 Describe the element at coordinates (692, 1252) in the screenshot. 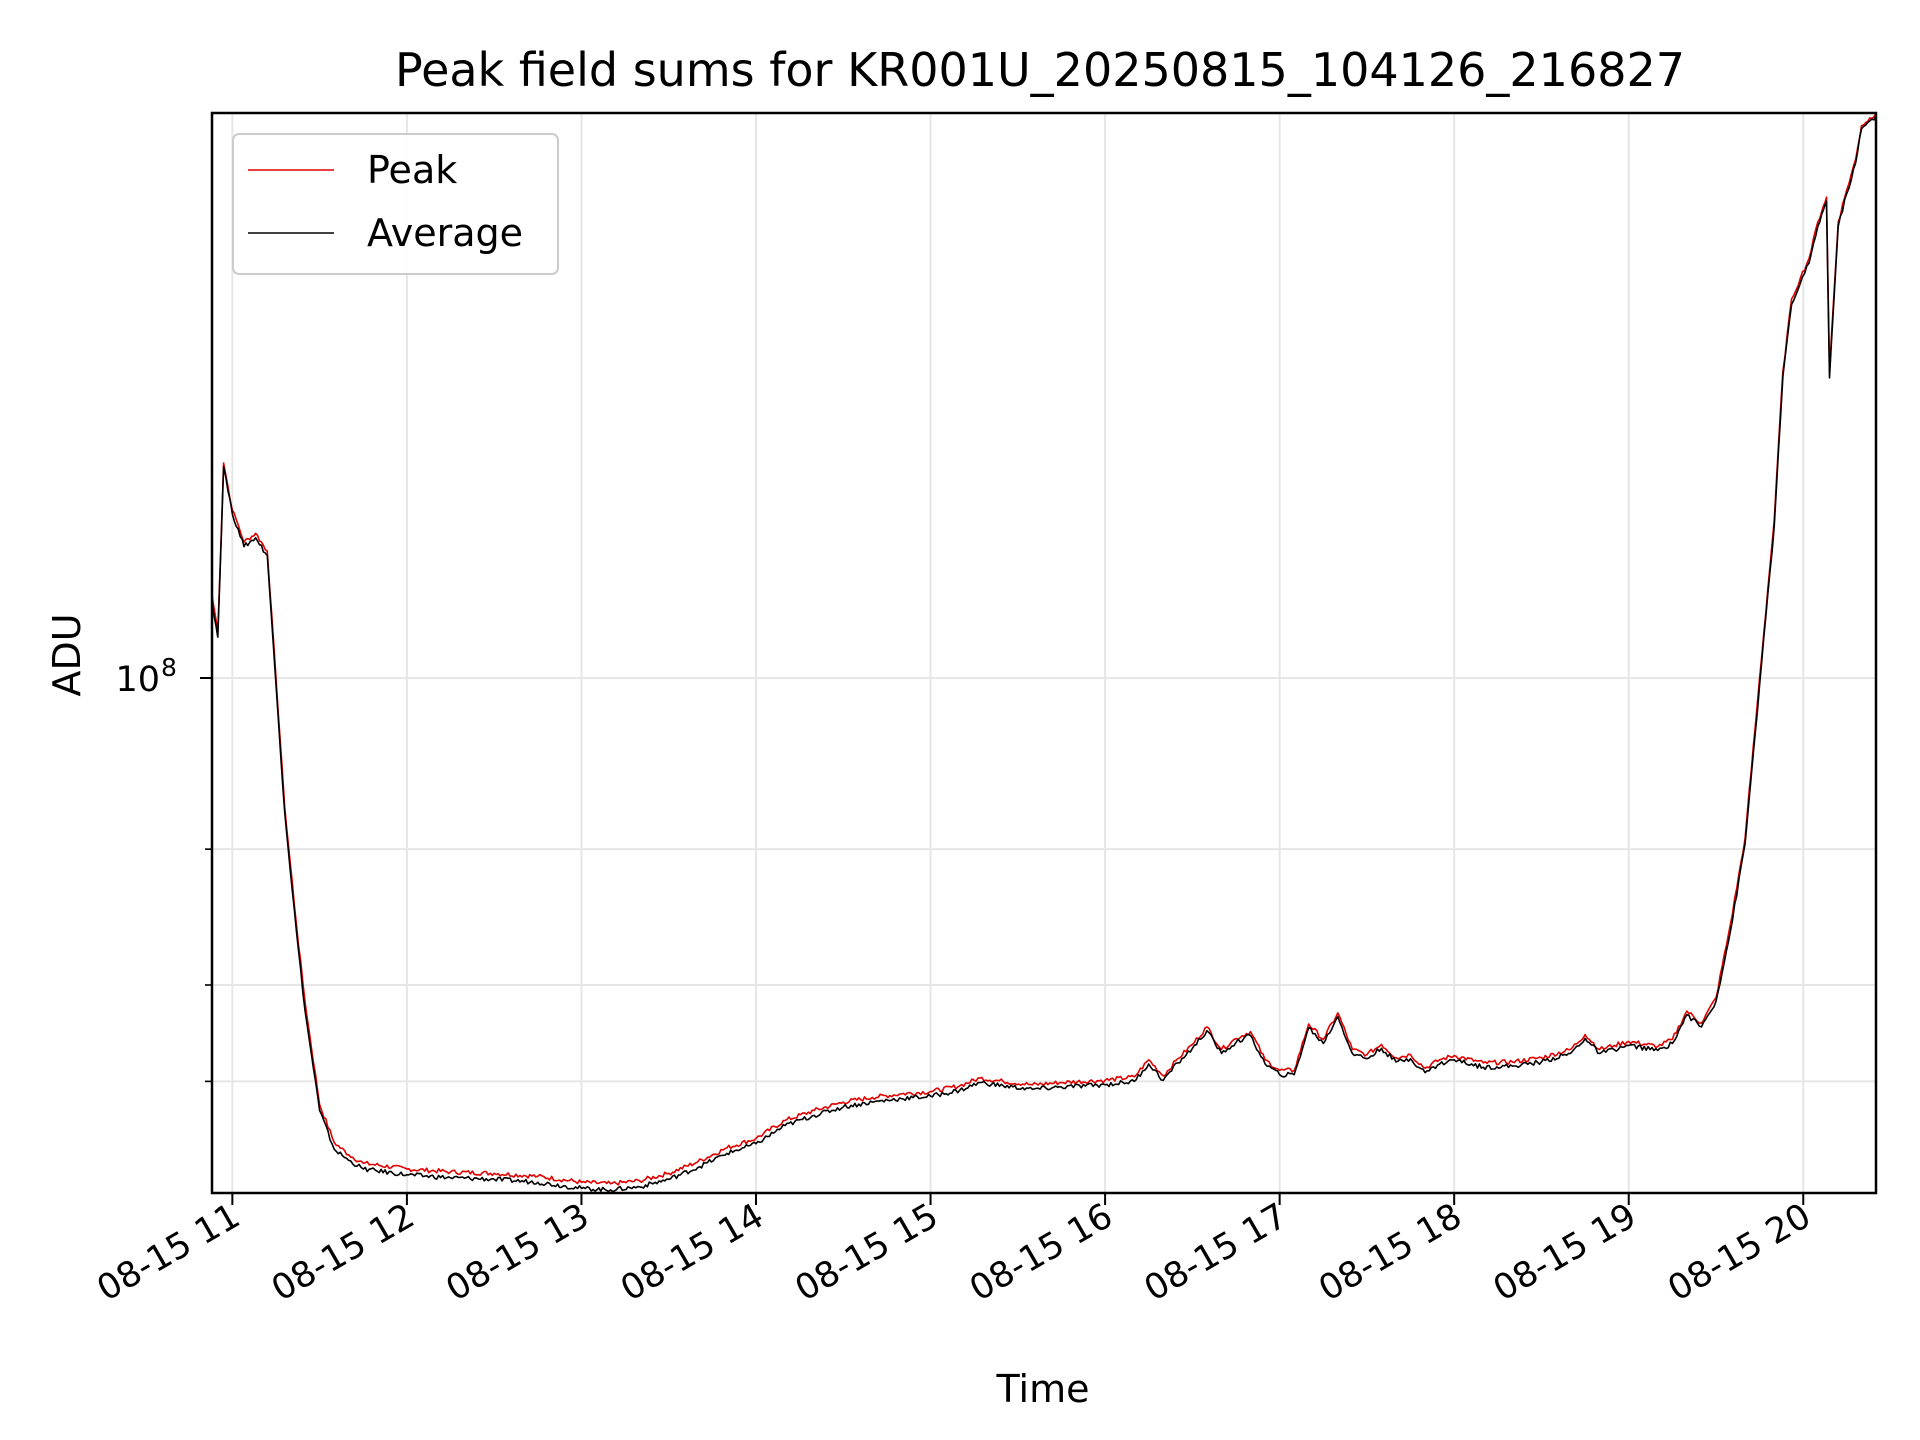

I see `x-tick-label: 08-15 14` at that location.